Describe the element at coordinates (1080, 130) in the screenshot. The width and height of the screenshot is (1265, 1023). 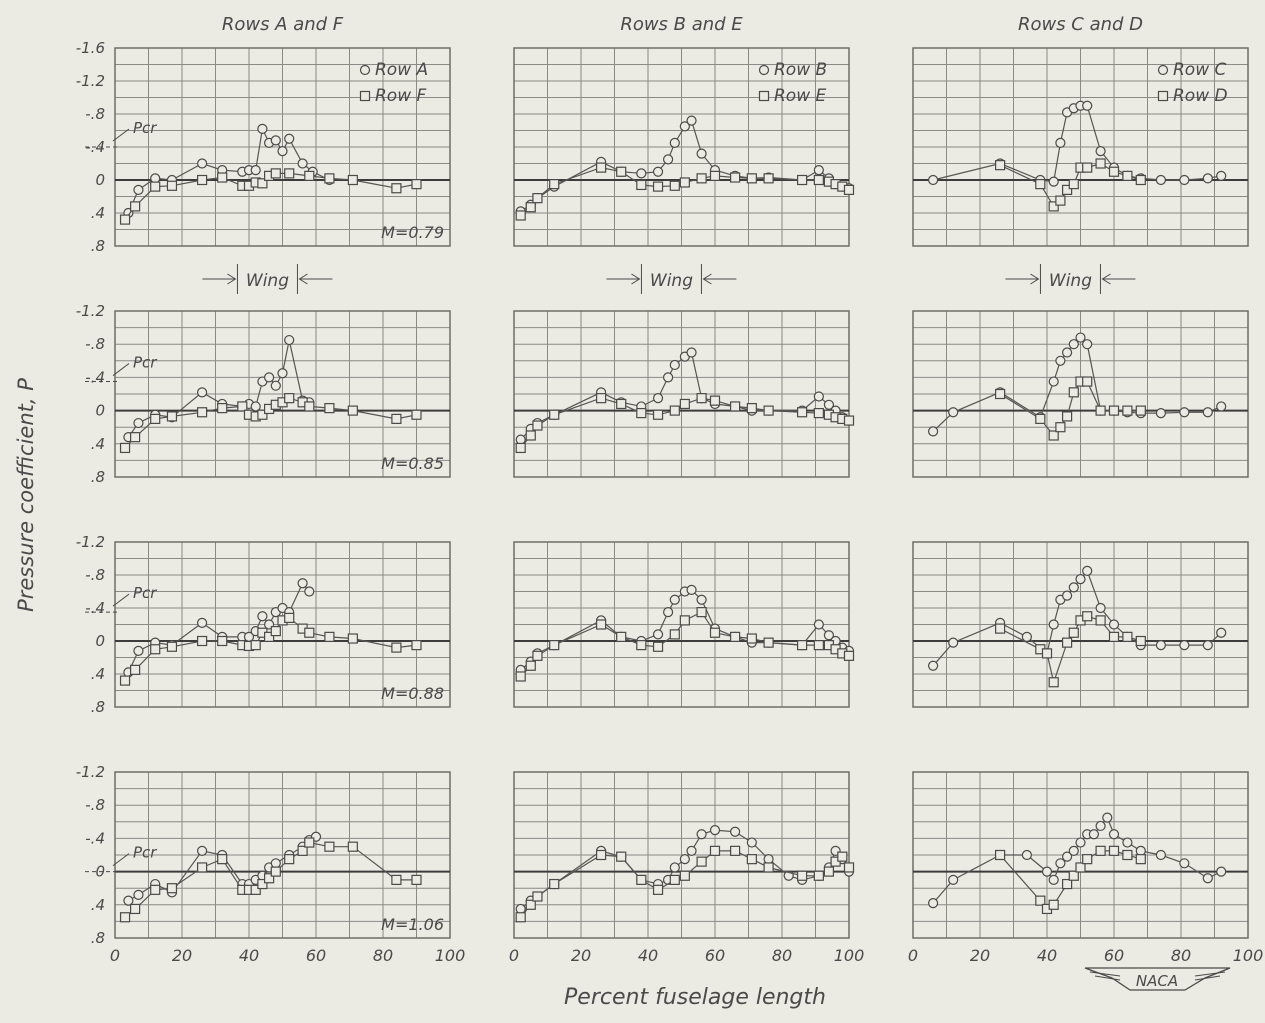
I see `panel-0-2: Rows C and D Row C Row D` at that location.